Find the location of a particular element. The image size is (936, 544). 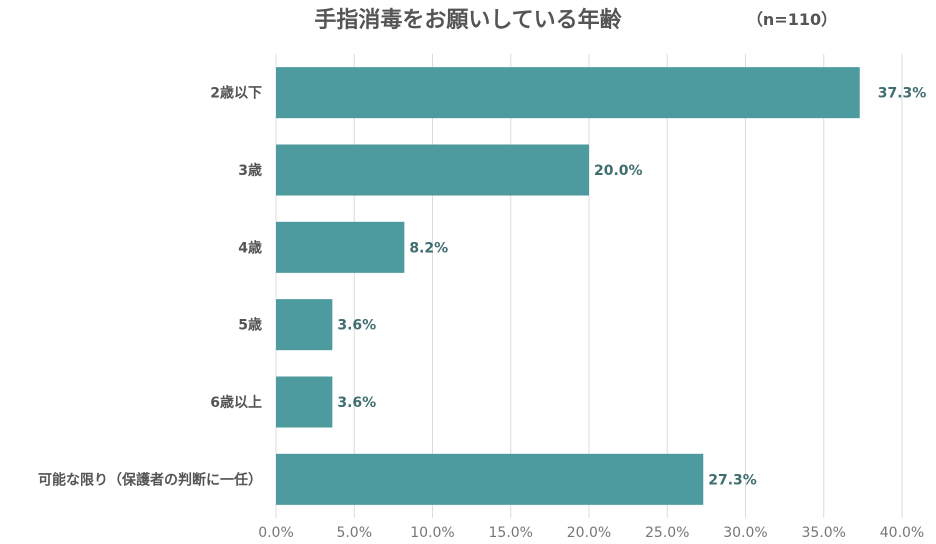

x-tick-label: 15.0% is located at coordinates (511, 533).